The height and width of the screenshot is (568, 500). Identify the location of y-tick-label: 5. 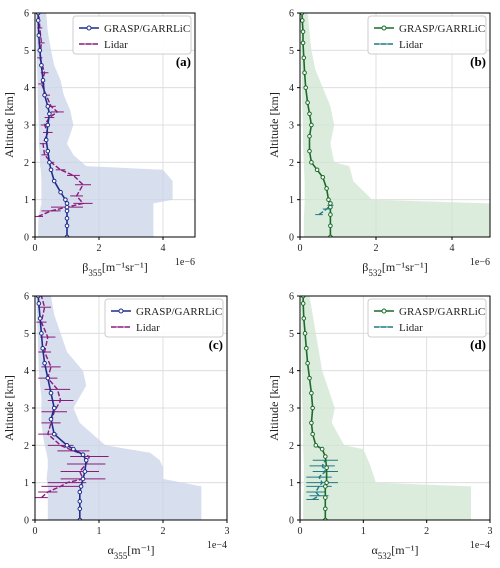
(26, 334).